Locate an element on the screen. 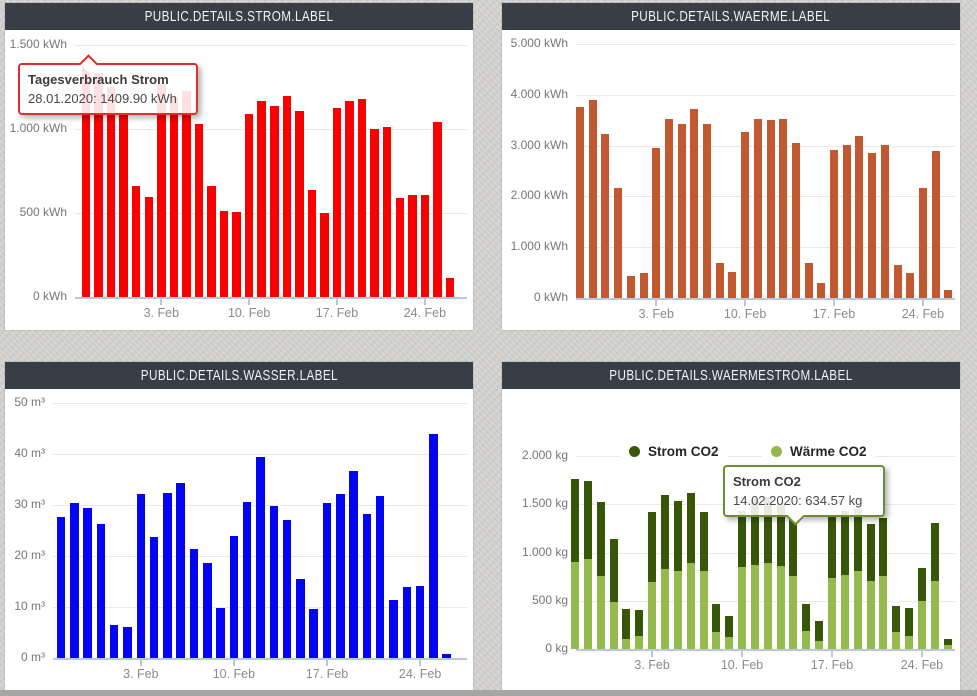  bar-stack-14.02 is located at coordinates (793, 581).